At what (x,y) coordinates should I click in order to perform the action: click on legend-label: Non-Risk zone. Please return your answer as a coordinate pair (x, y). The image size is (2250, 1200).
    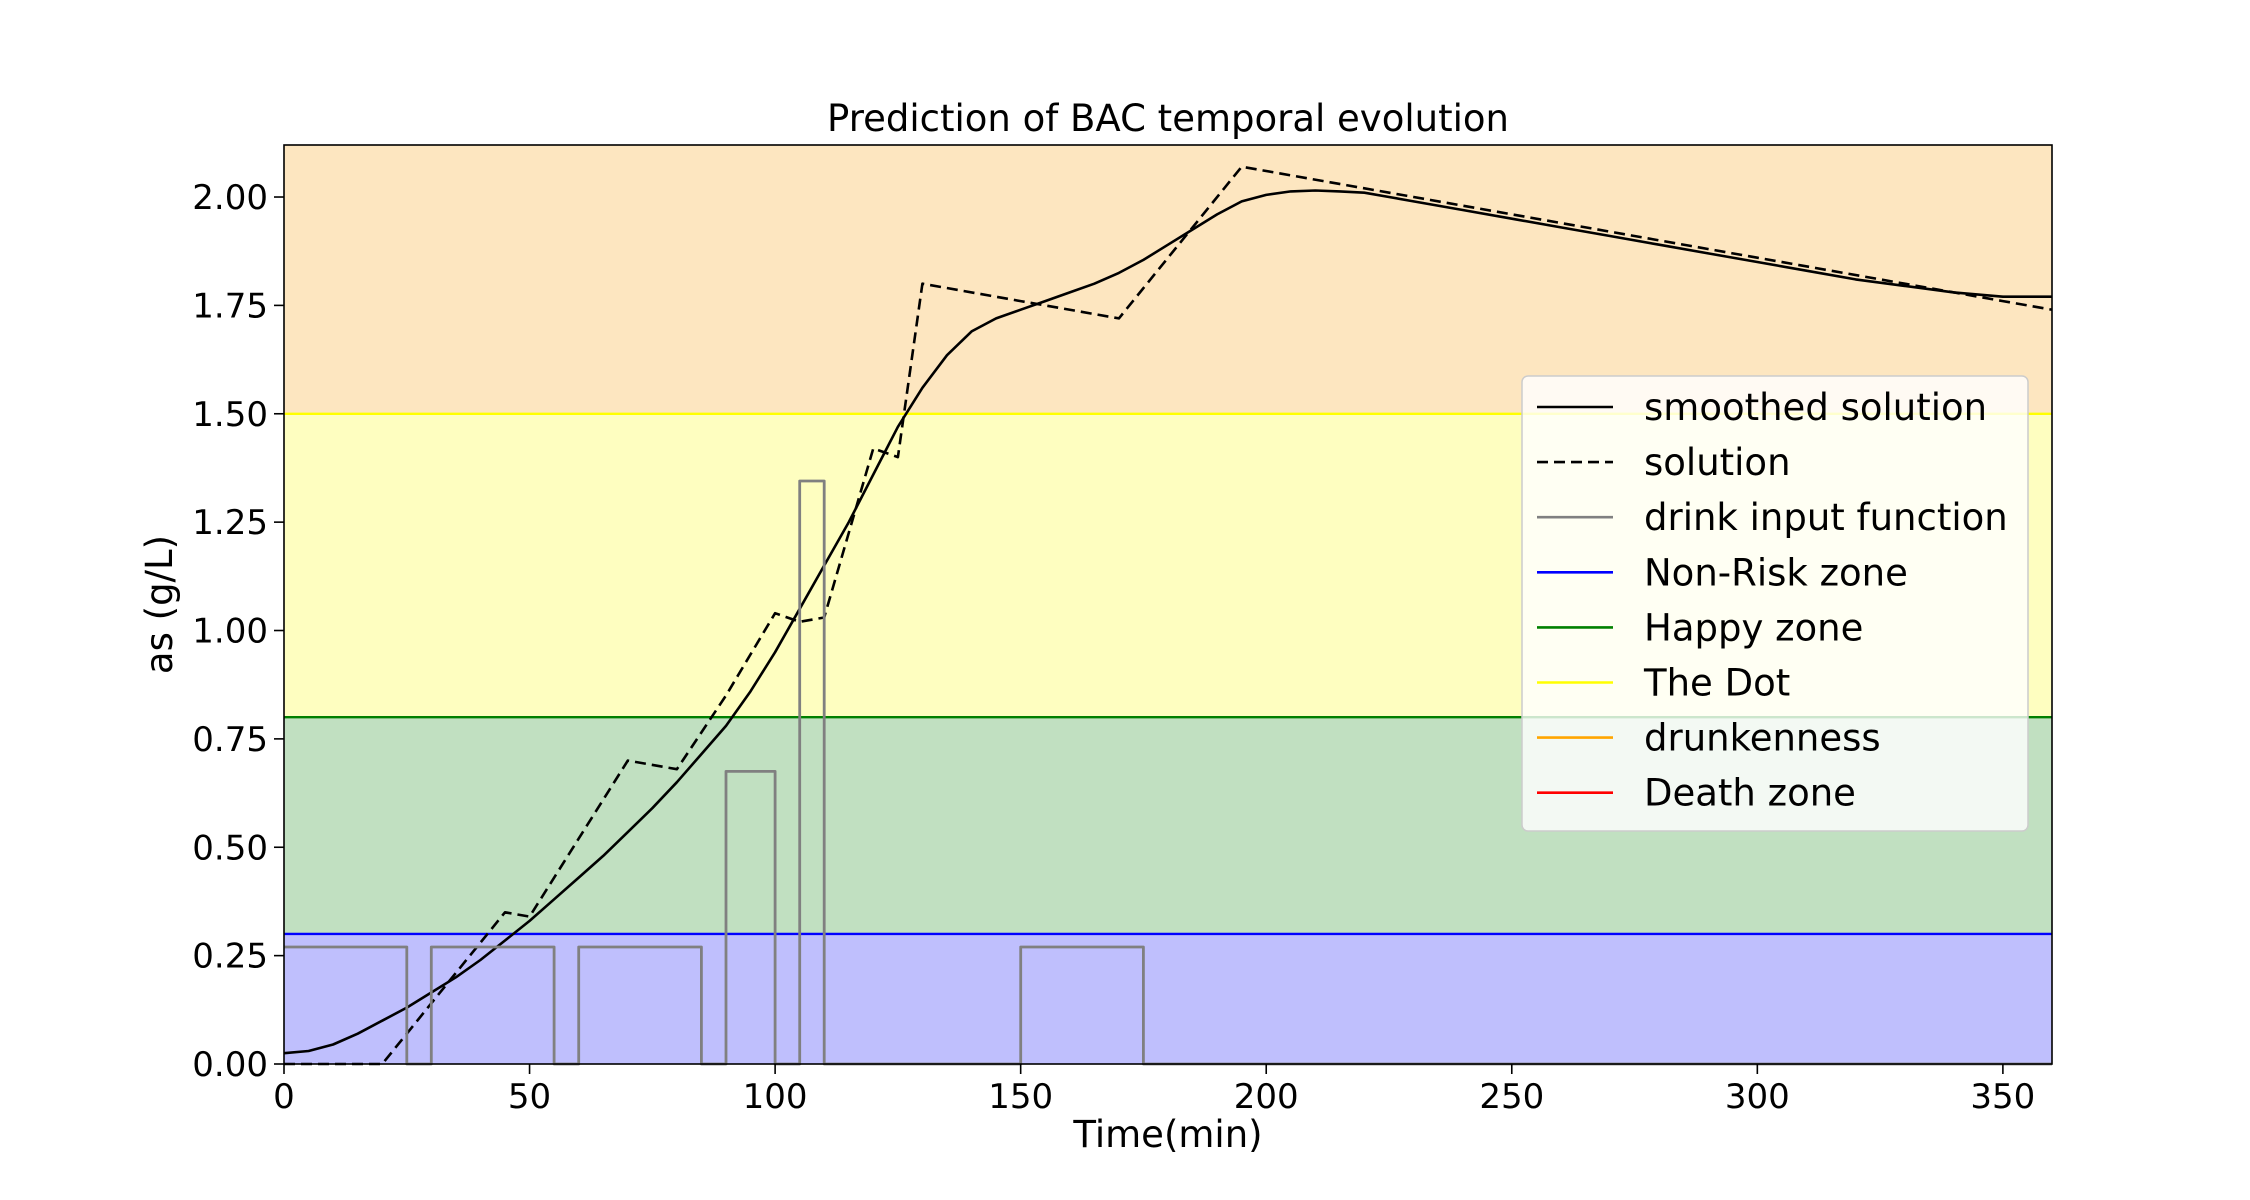
    Looking at the image, I should click on (1776, 572).